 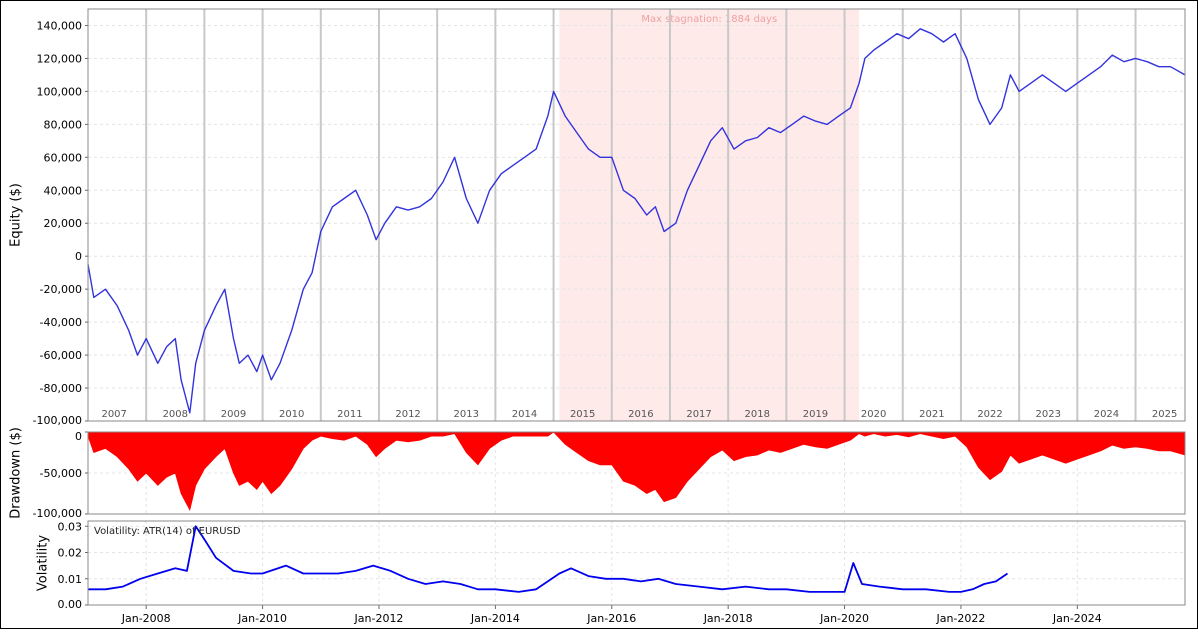 I want to click on y-tick-label: -60,000, so click(x=61, y=355).